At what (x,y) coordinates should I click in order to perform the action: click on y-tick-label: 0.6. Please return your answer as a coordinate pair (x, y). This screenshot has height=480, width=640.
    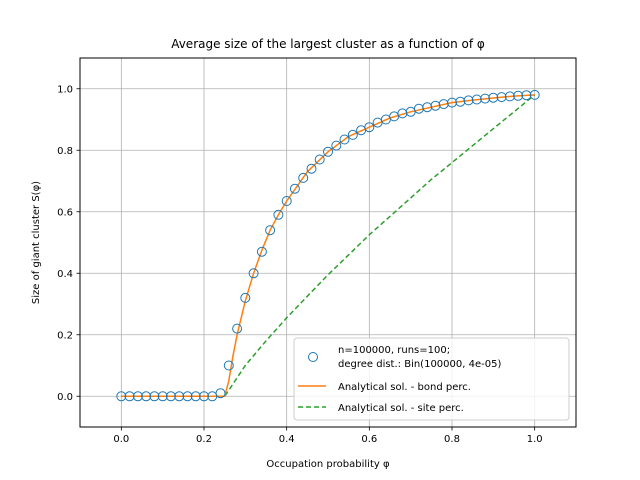
    Looking at the image, I should click on (65, 212).